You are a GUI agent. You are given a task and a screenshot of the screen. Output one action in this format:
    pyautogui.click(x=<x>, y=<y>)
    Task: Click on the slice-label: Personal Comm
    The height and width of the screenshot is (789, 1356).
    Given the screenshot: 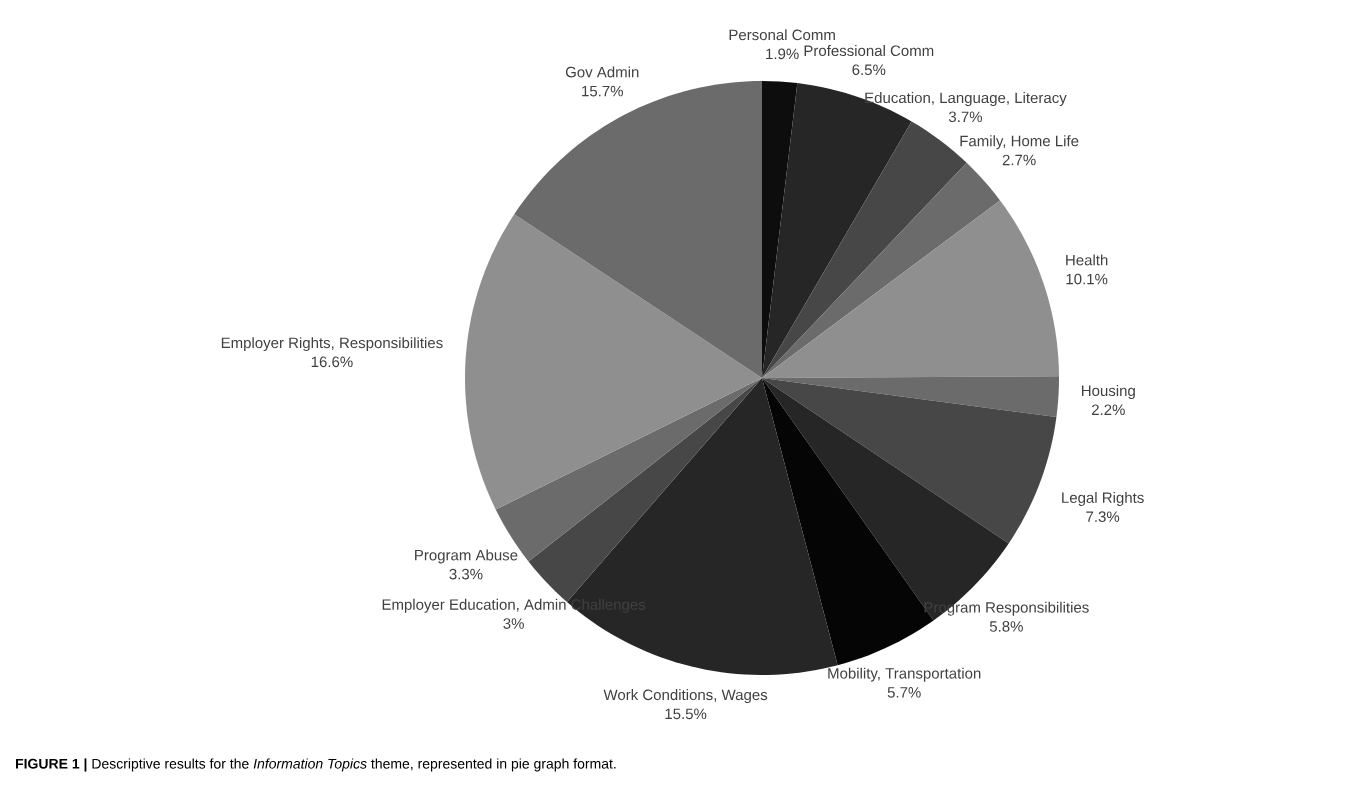 What is the action you would take?
    pyautogui.click(x=782, y=35)
    